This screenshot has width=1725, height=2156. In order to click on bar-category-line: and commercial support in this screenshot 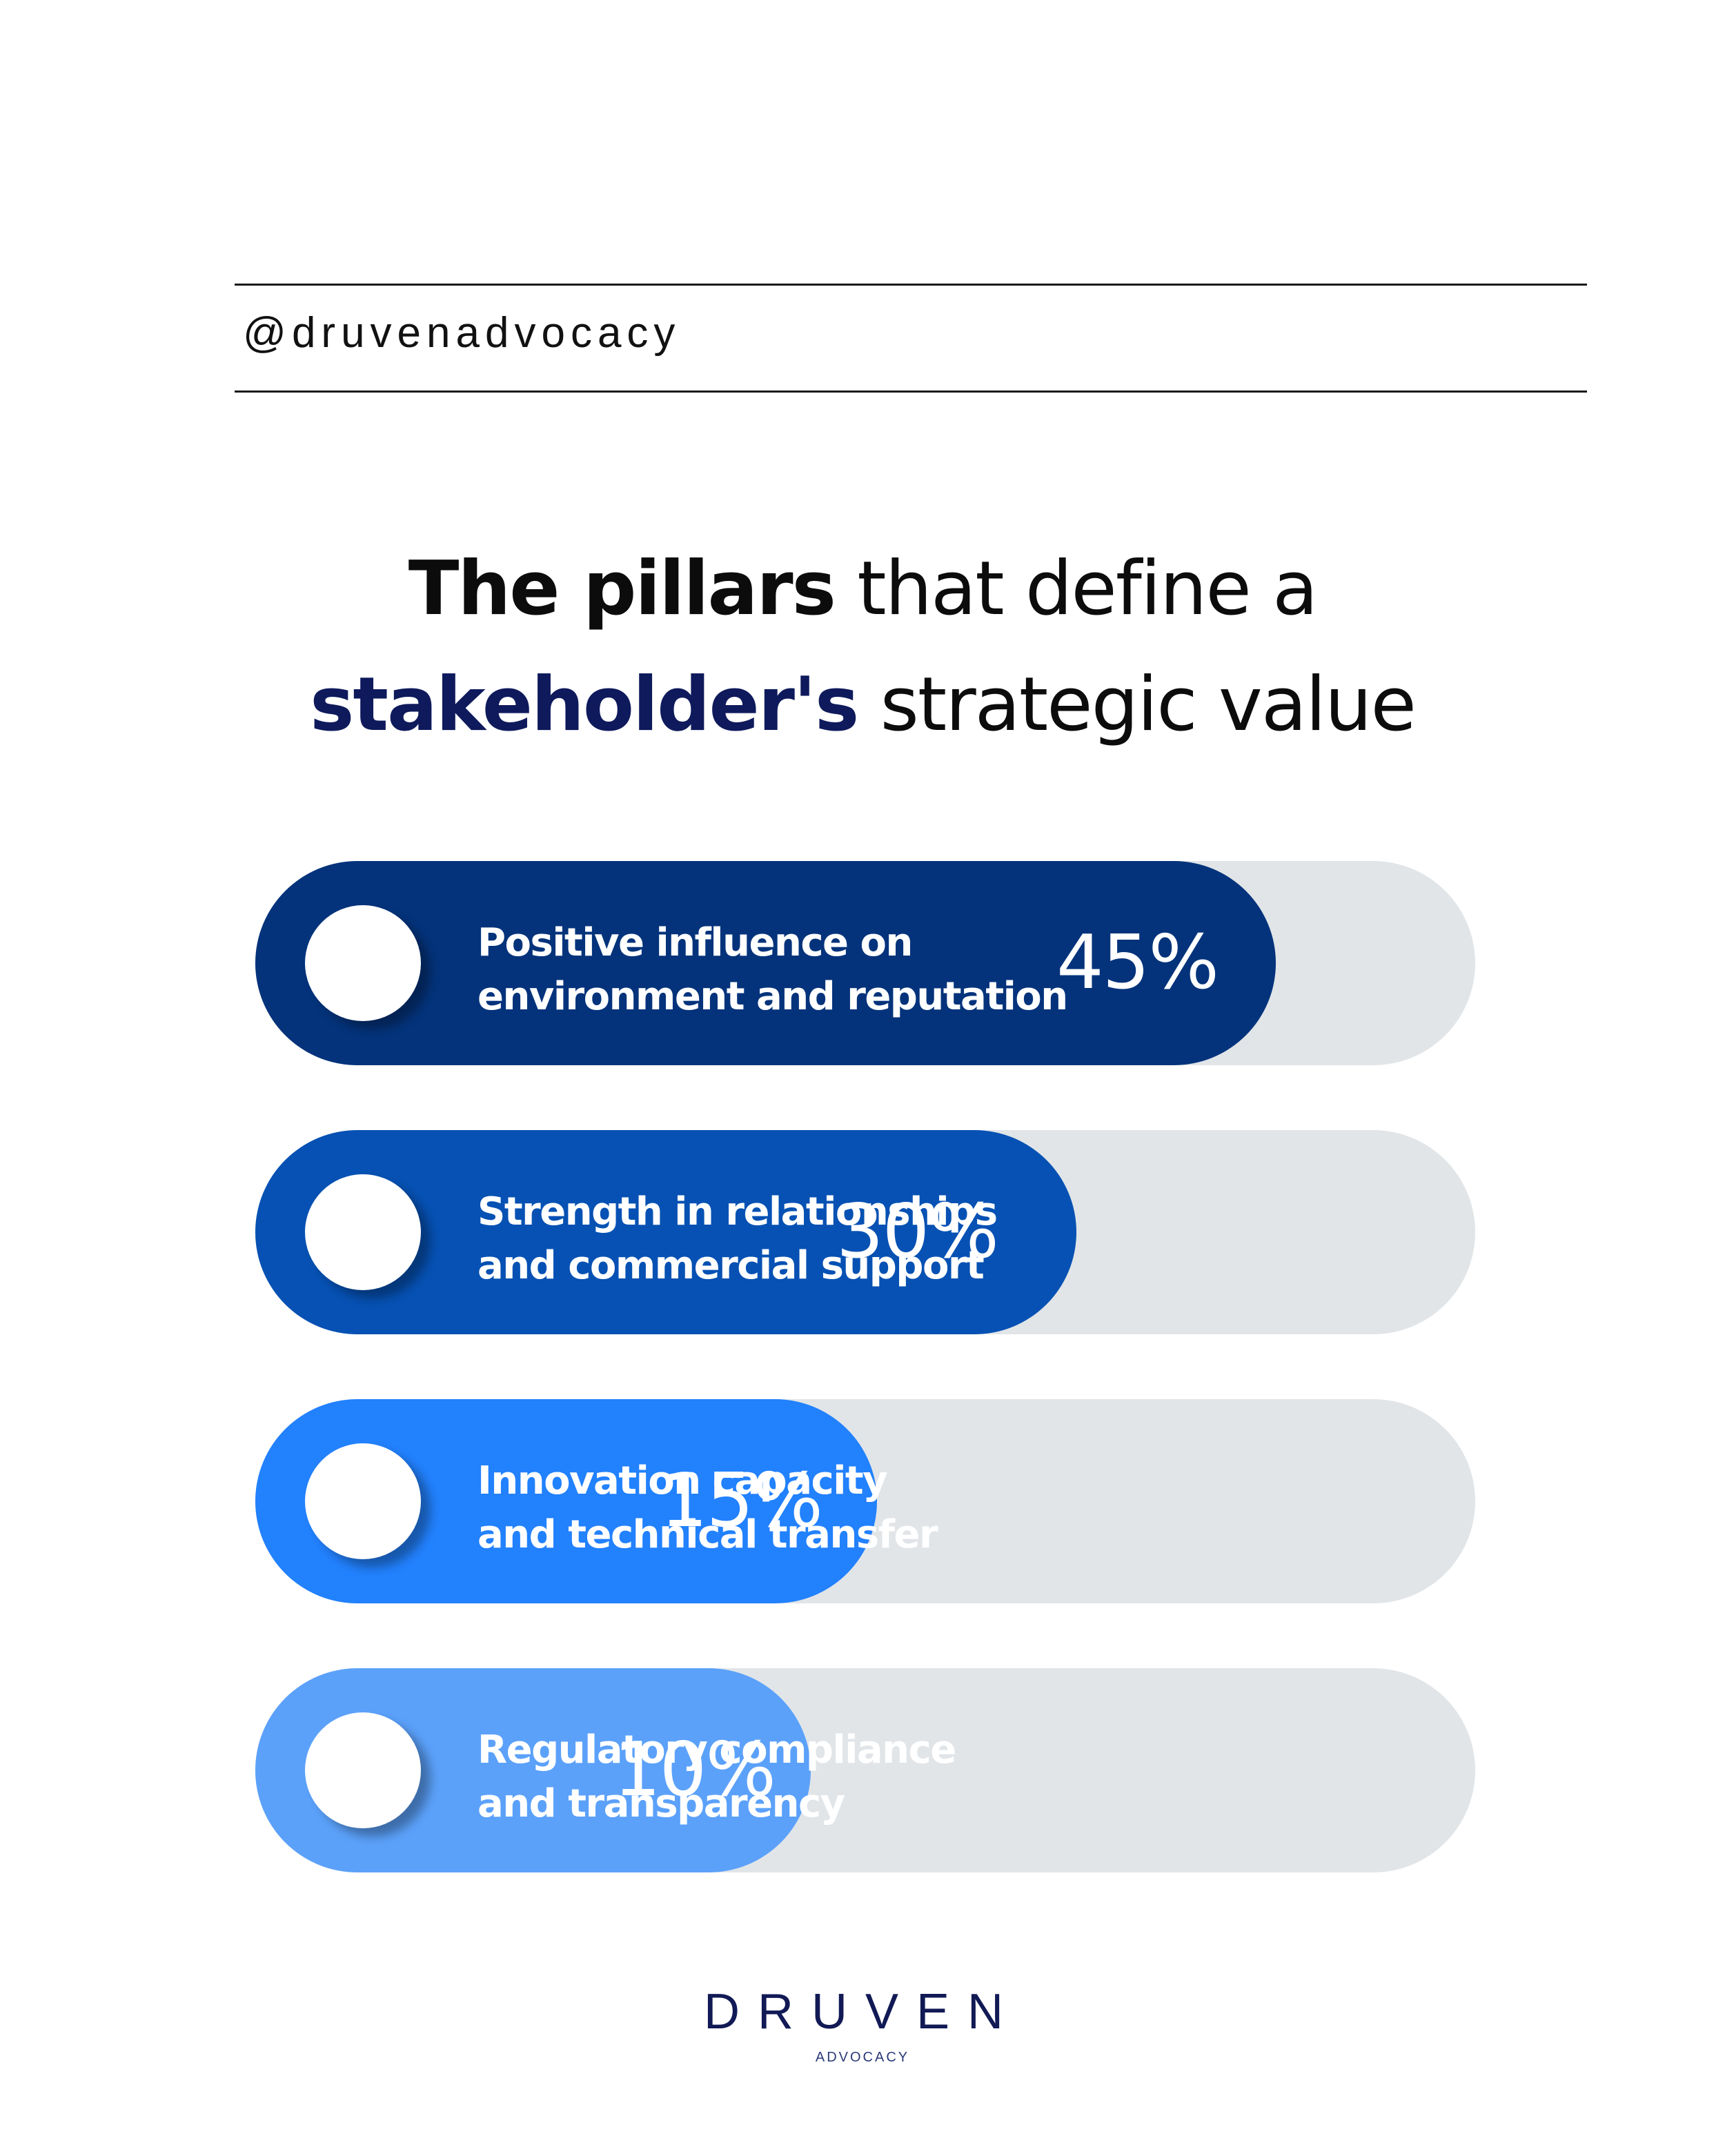, I will do `click(731, 1265)`.